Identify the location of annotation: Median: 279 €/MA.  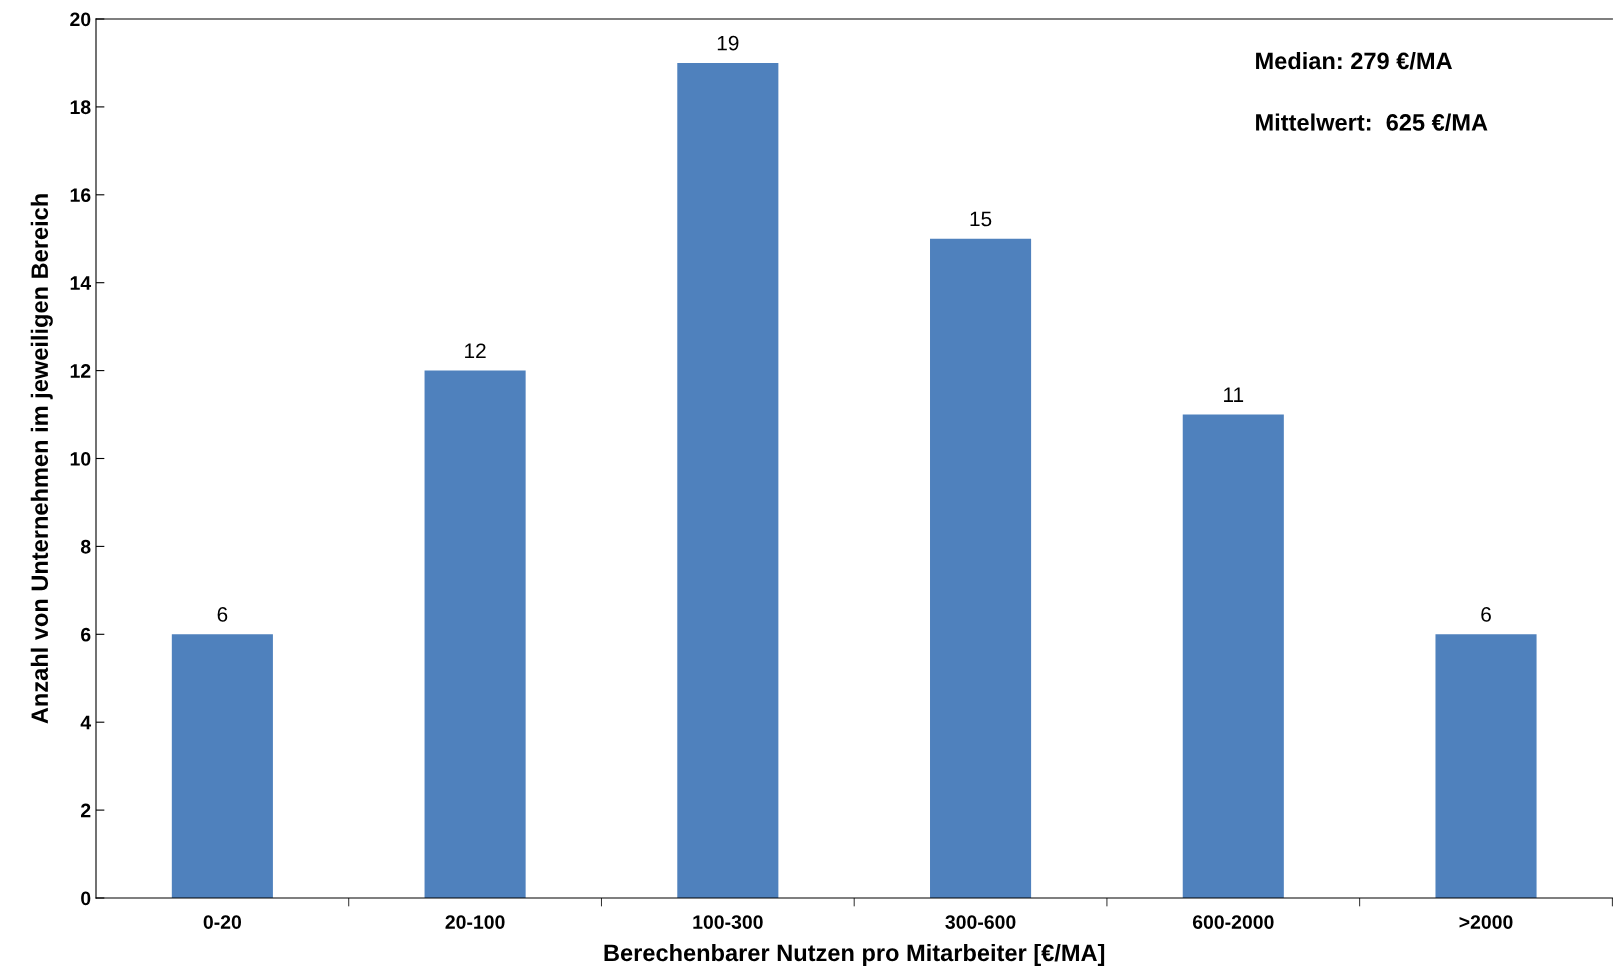
(1354, 60).